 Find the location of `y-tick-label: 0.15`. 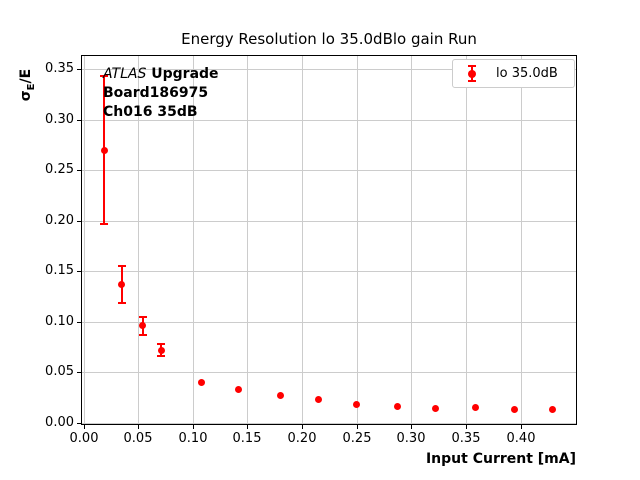

y-tick-label: 0.15 is located at coordinates (59, 270).